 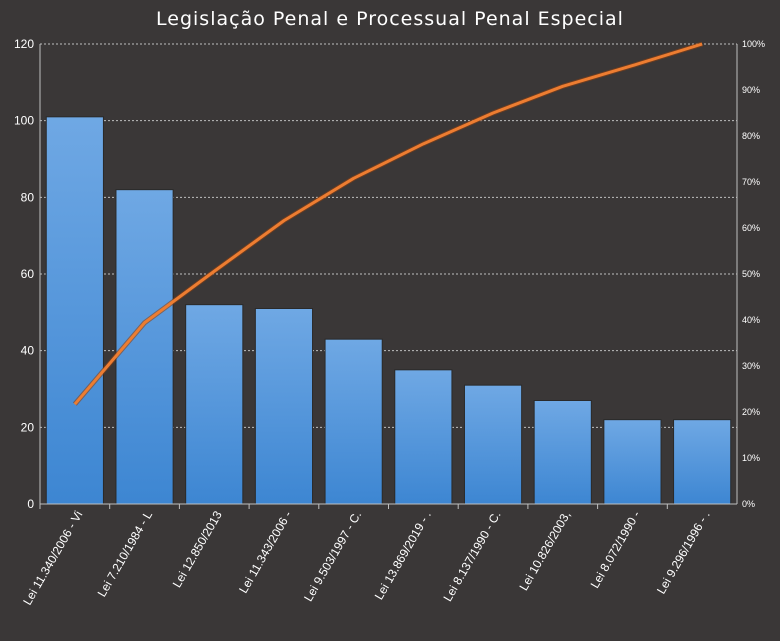 I want to click on x-tick-label: Lei 8.072/1990 -, so click(x=615, y=550).